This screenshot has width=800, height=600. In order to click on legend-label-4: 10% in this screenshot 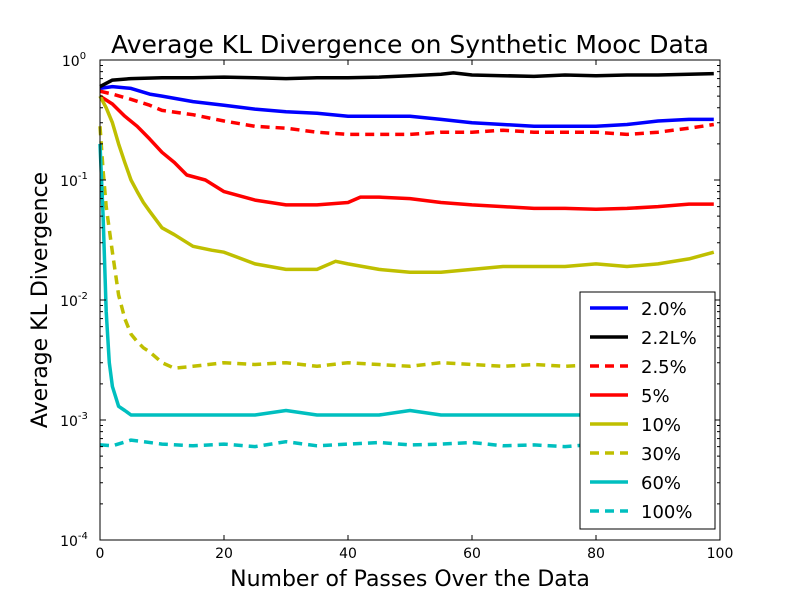, I will do `click(661, 425)`.